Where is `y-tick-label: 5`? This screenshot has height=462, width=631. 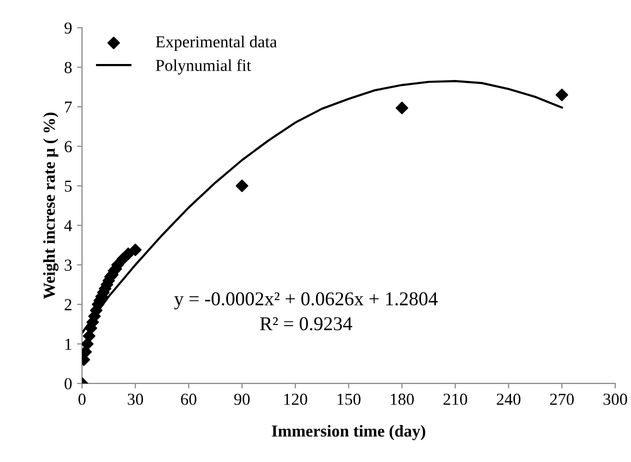 y-tick-label: 5 is located at coordinates (68, 186).